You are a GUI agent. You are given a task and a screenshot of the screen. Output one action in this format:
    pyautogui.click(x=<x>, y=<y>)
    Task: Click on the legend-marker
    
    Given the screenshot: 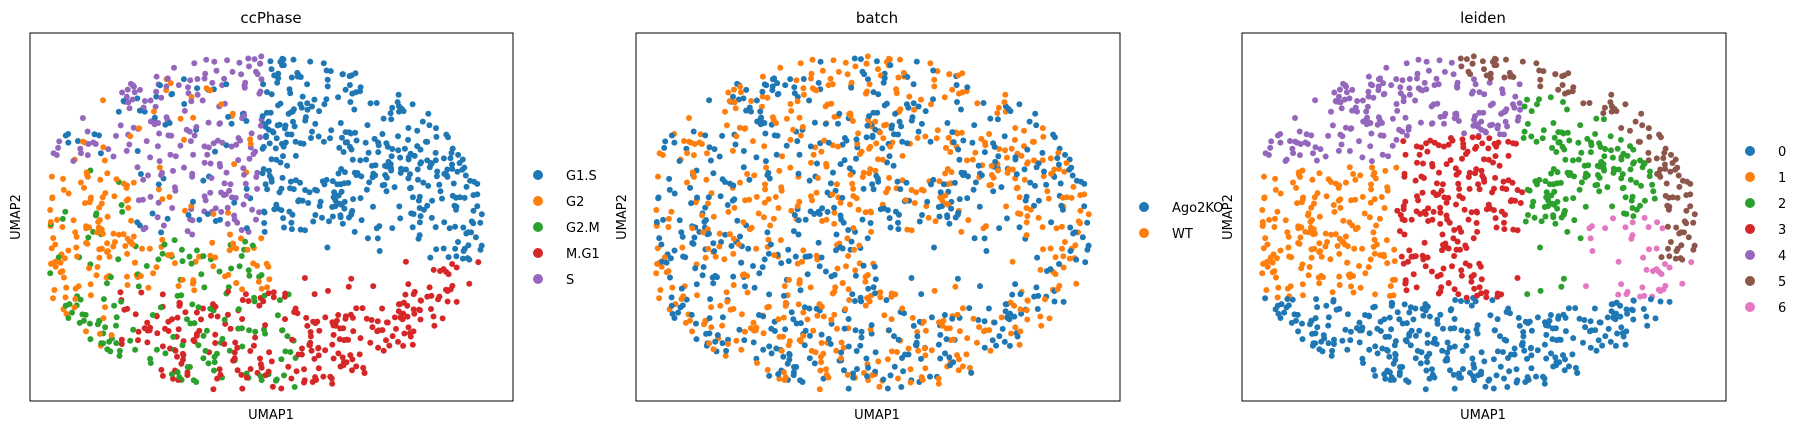 What is the action you would take?
    pyautogui.click(x=538, y=227)
    